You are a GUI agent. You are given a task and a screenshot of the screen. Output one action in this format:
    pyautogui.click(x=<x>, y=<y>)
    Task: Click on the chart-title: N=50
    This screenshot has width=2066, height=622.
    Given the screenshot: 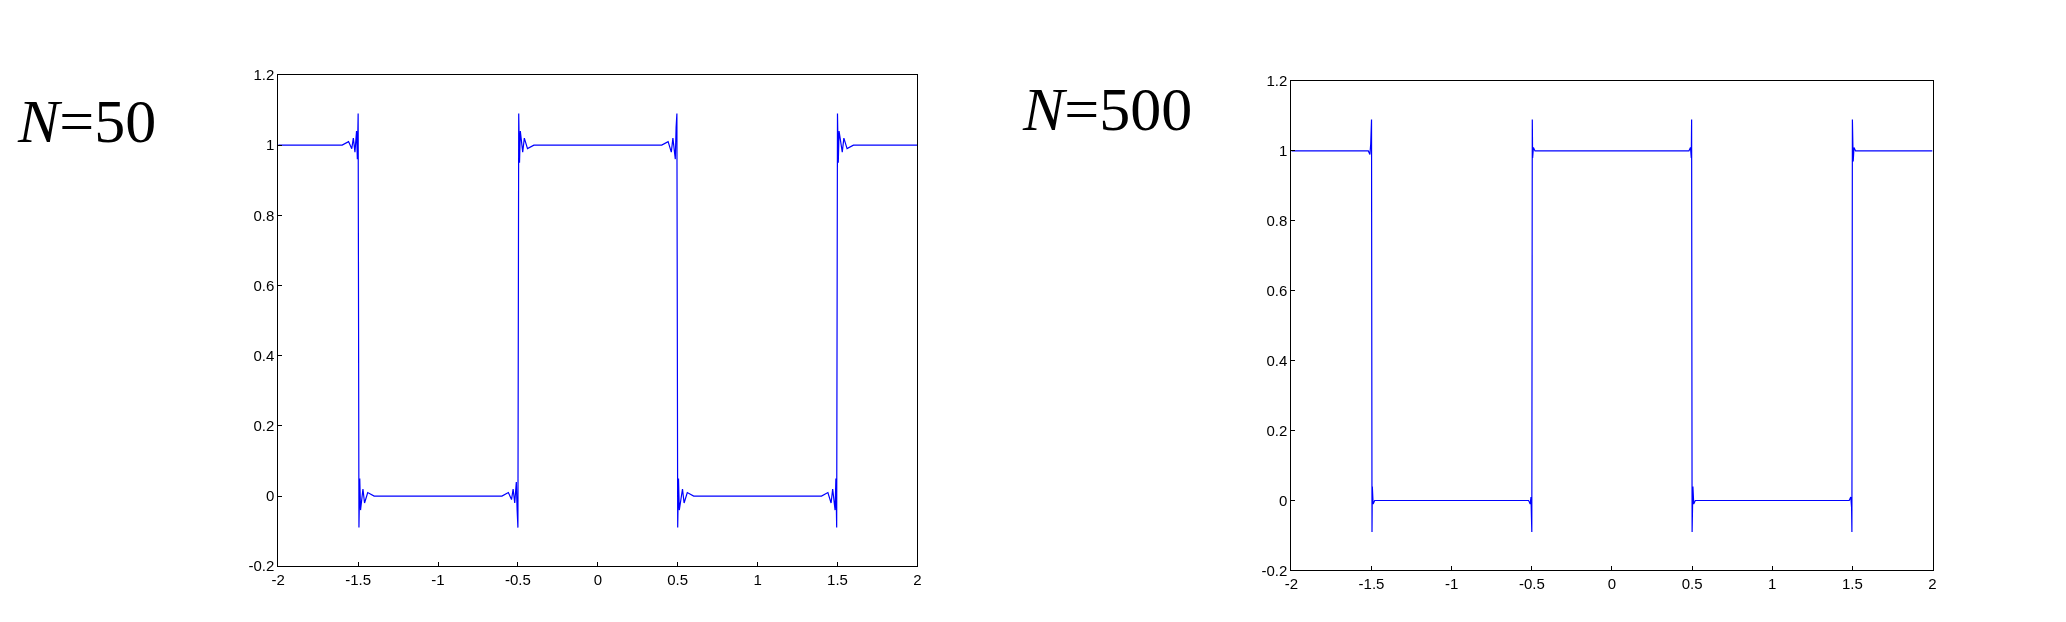 What is the action you would take?
    pyautogui.click(x=87, y=121)
    